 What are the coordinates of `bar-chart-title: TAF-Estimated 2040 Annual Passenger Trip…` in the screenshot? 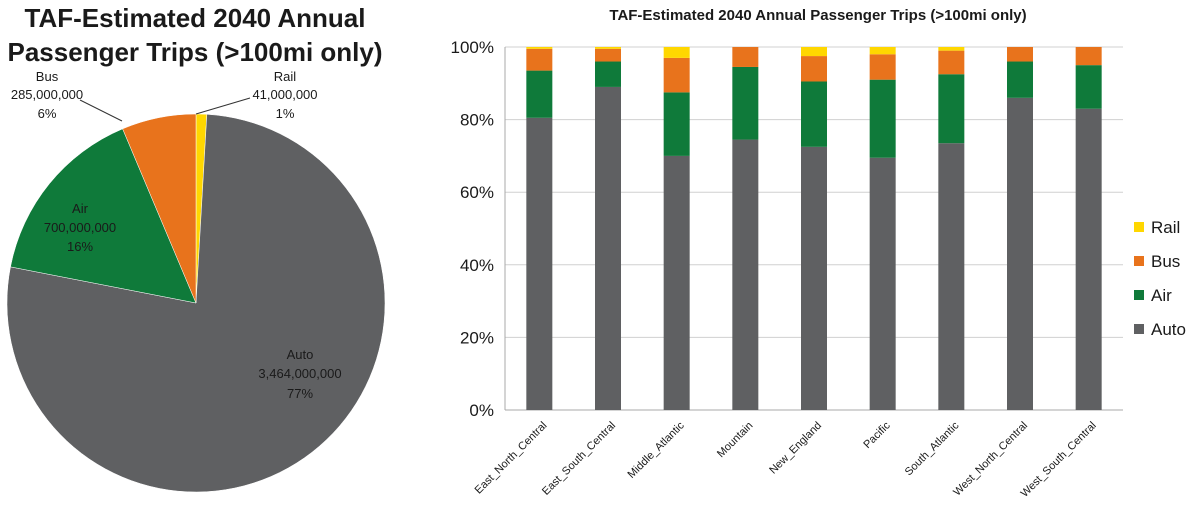 It's located at (817, 15).